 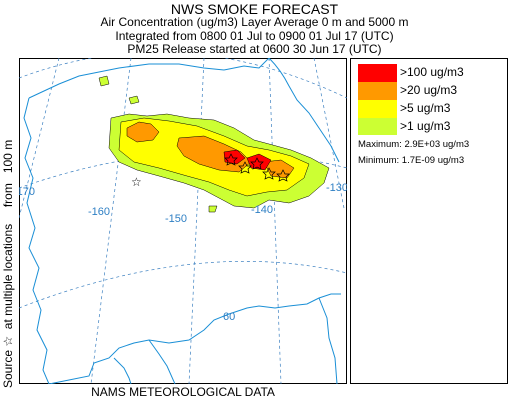 What do you see at coordinates (429, 90) in the screenshot?
I see `legend-label-gt20: >20 ug/m3` at bounding box center [429, 90].